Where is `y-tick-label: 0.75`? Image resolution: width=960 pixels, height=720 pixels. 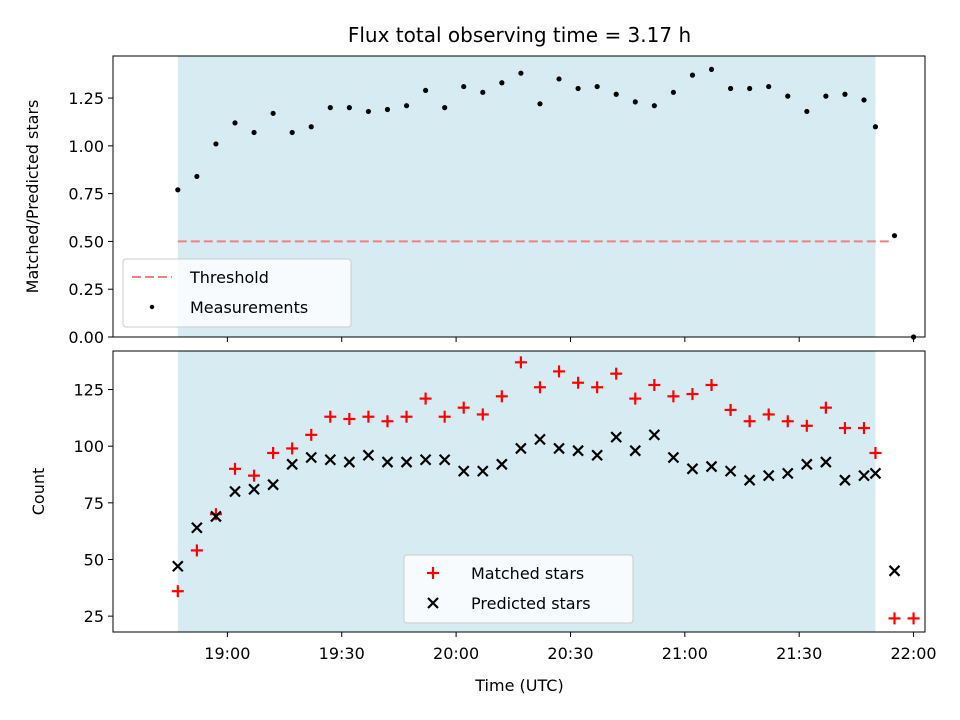
y-tick-label: 0.75 is located at coordinates (86, 194).